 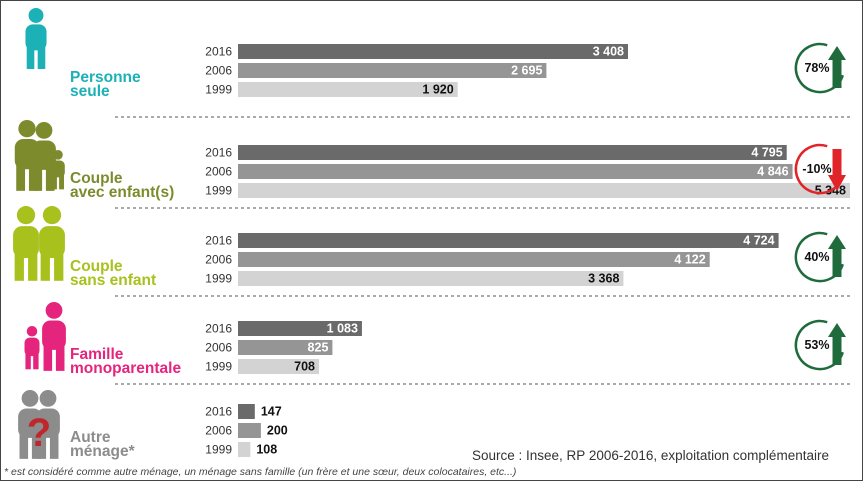 I want to click on single-person-icon, so click(x=36, y=38).